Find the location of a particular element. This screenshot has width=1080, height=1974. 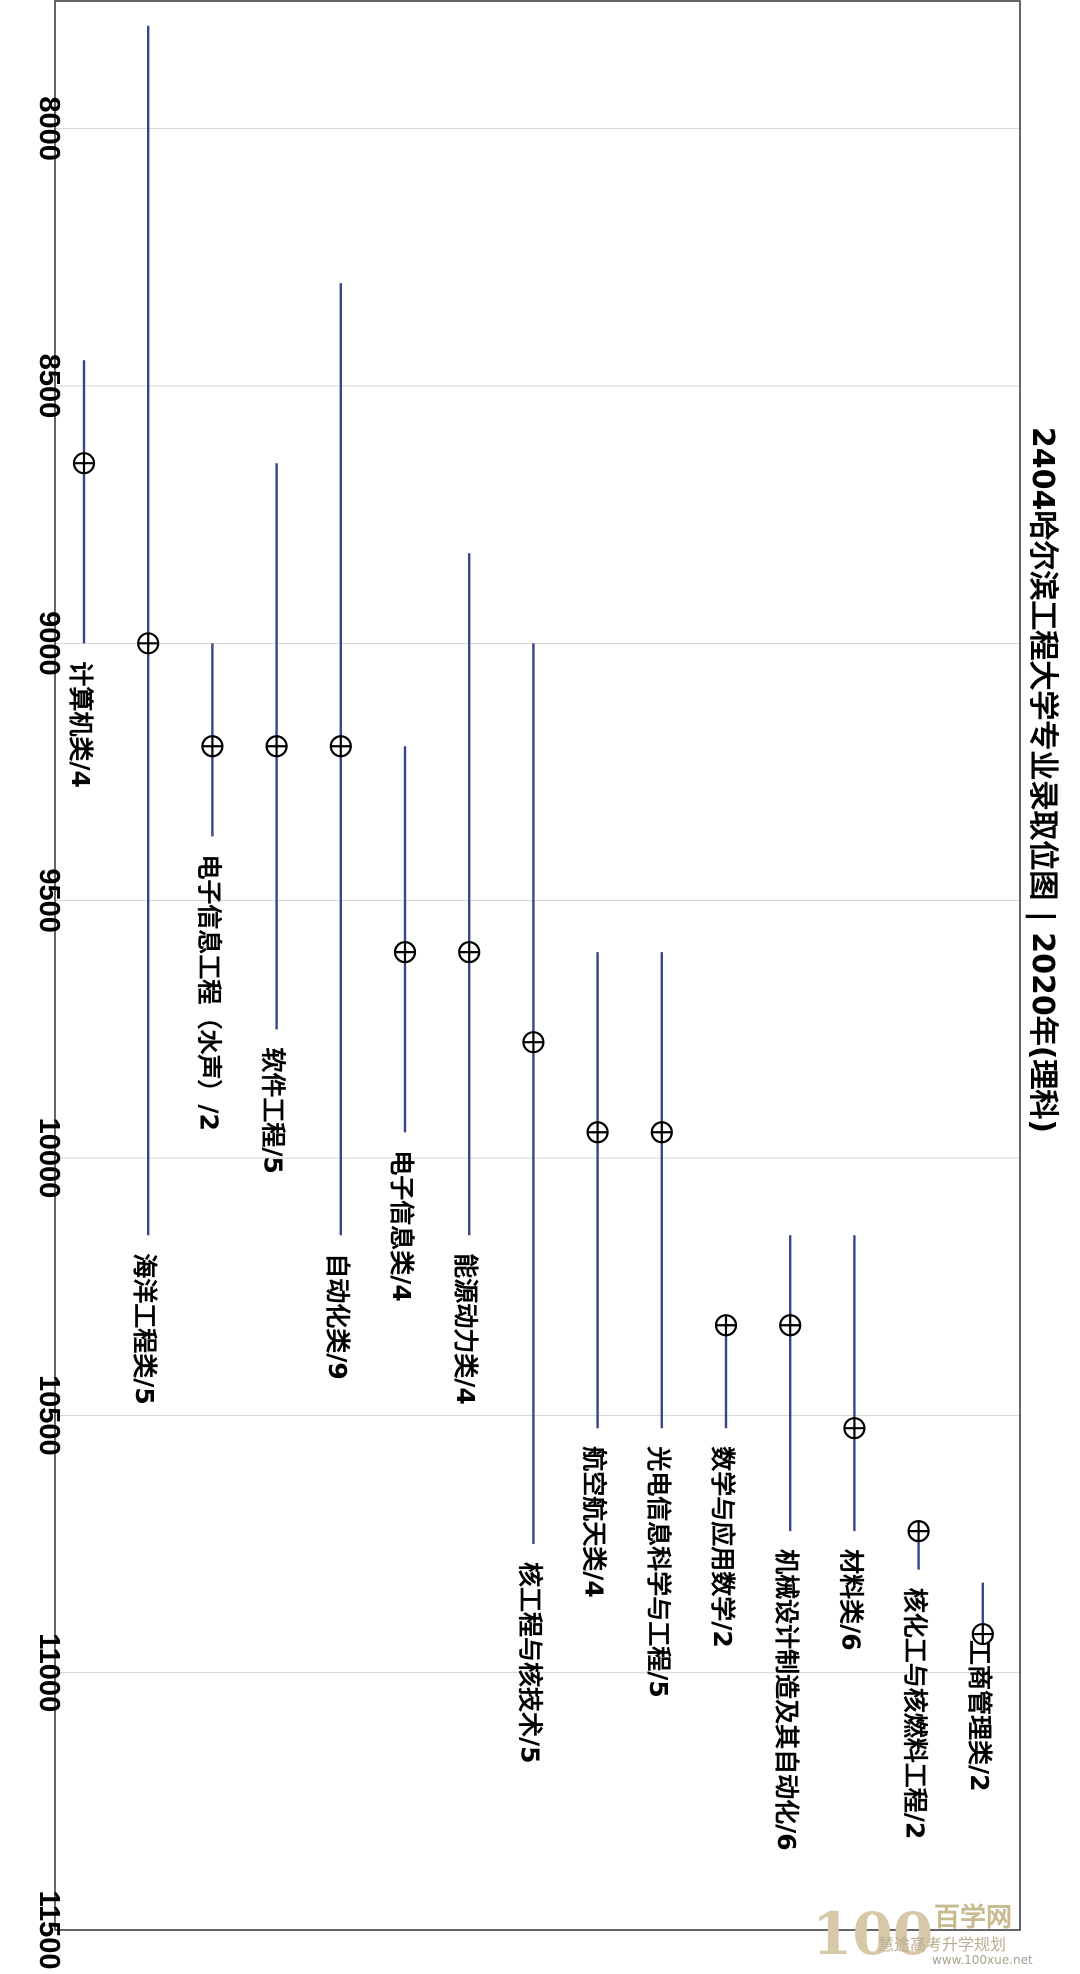

category-label: 软件工程/5 is located at coordinates (273, 1110).